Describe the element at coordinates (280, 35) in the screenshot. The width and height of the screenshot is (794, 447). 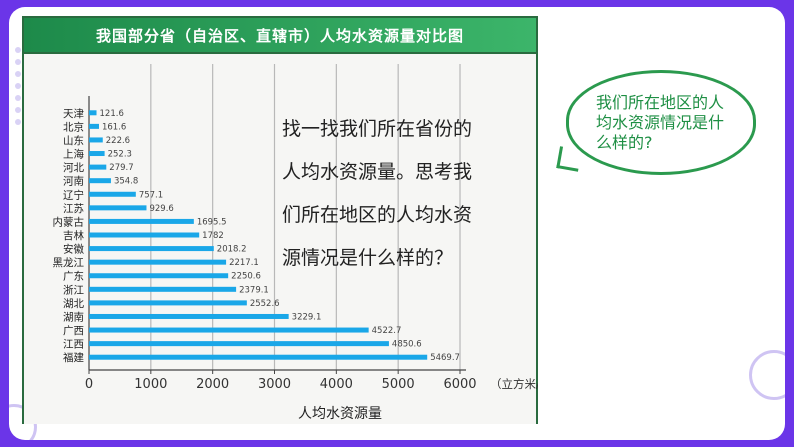
I see `chart-title: 我国部分省（自治区、直辖市）人均水资源量对比图` at that location.